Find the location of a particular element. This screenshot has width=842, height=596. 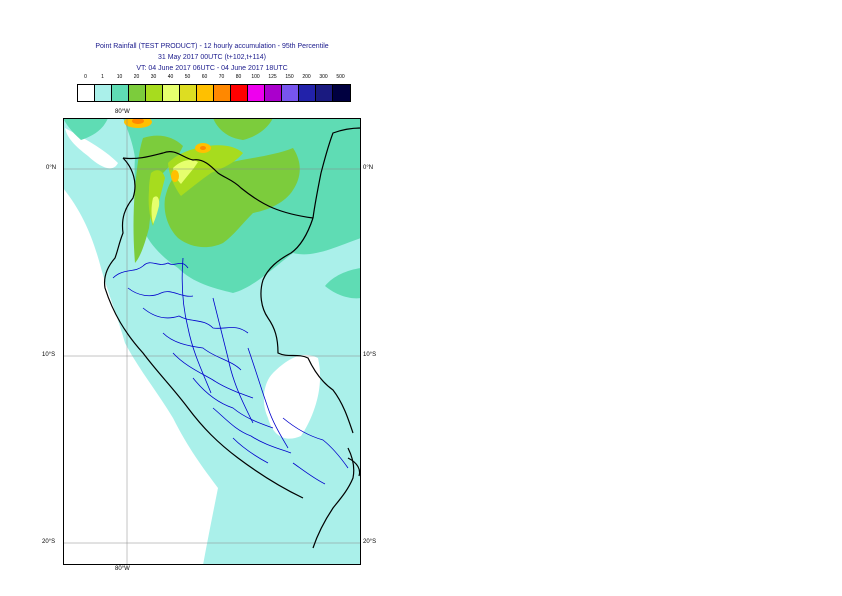

administrative-boundaries is located at coordinates (230, 371).